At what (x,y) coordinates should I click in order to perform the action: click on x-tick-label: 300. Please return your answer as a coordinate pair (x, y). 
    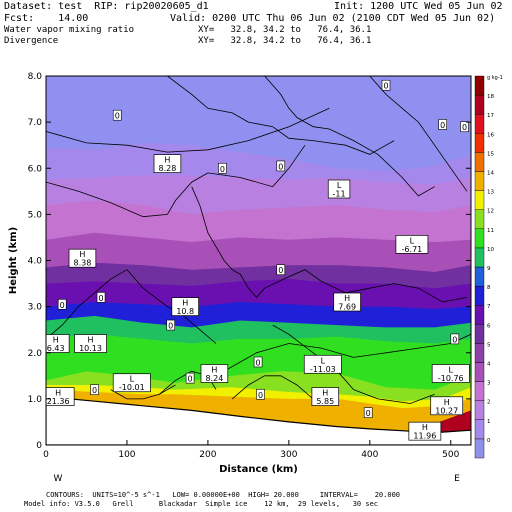
    Looking at the image, I should click on (288, 455).